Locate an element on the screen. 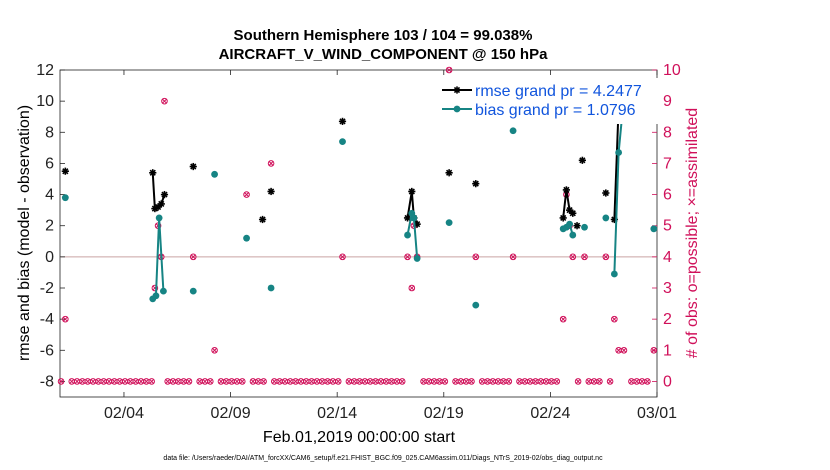  y-tick-label-left: -8 is located at coordinates (47, 381).